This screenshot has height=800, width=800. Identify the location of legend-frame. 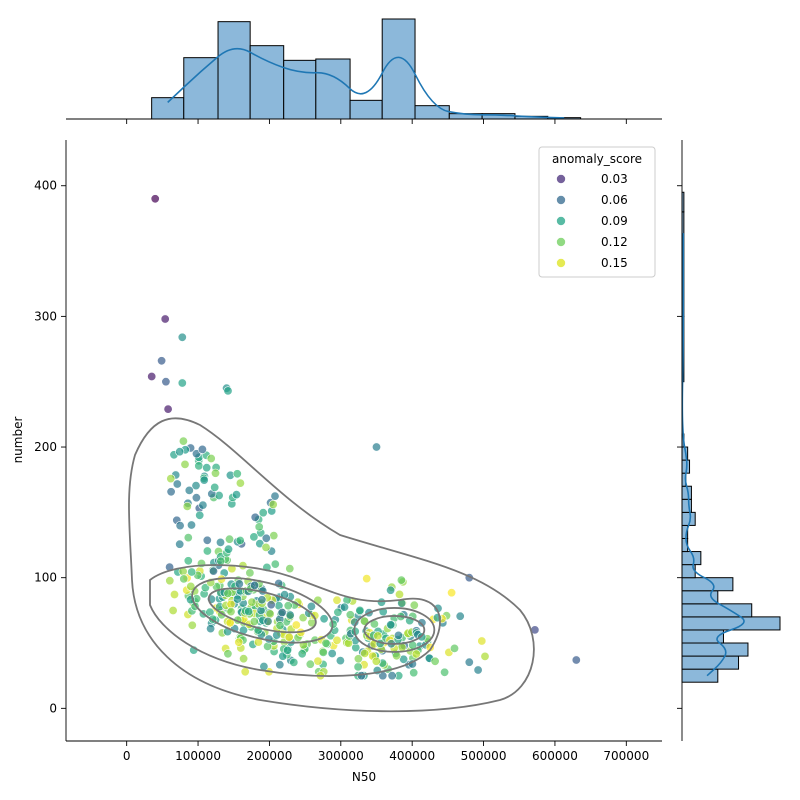
(597, 212).